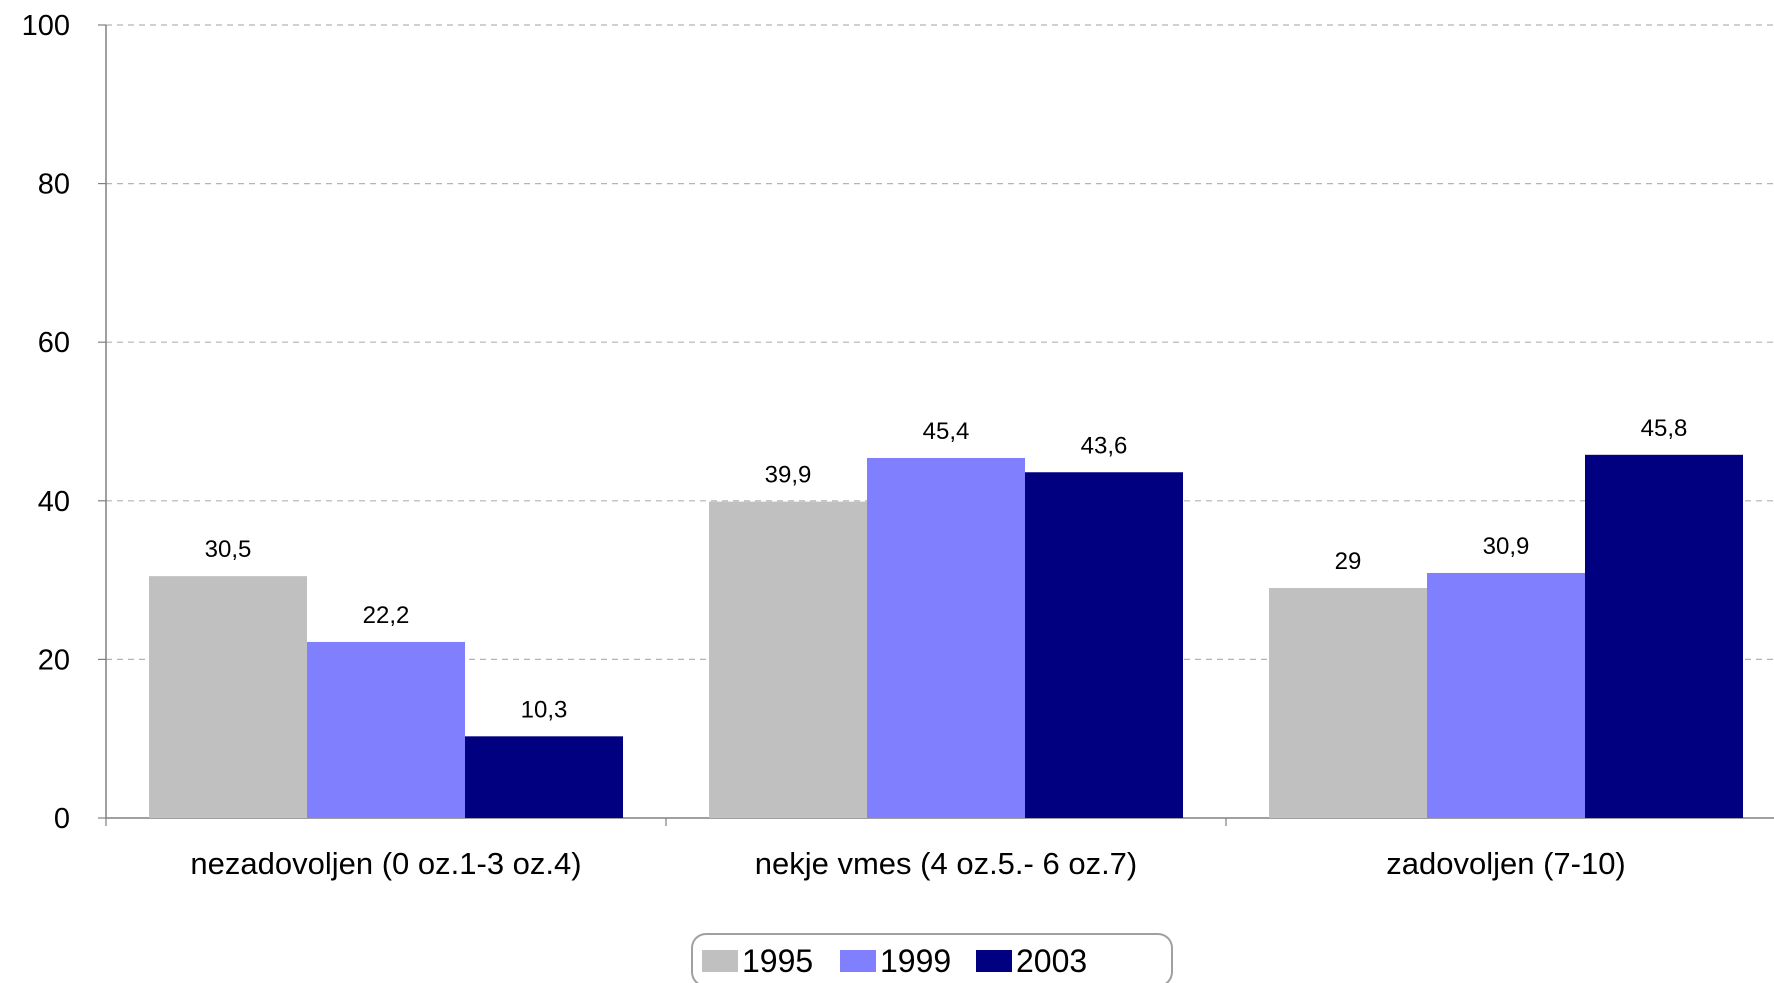 The height and width of the screenshot is (983, 1774). I want to click on legend-swatch-1995, so click(720, 961).